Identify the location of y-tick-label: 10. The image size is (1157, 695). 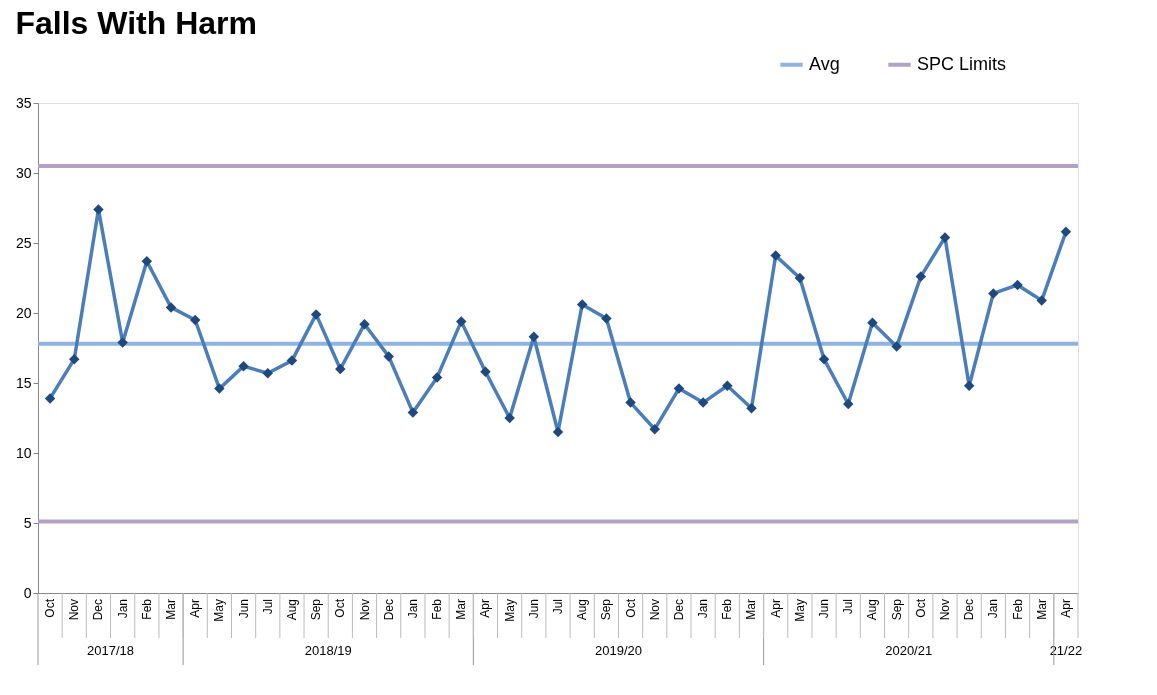
(23, 452).